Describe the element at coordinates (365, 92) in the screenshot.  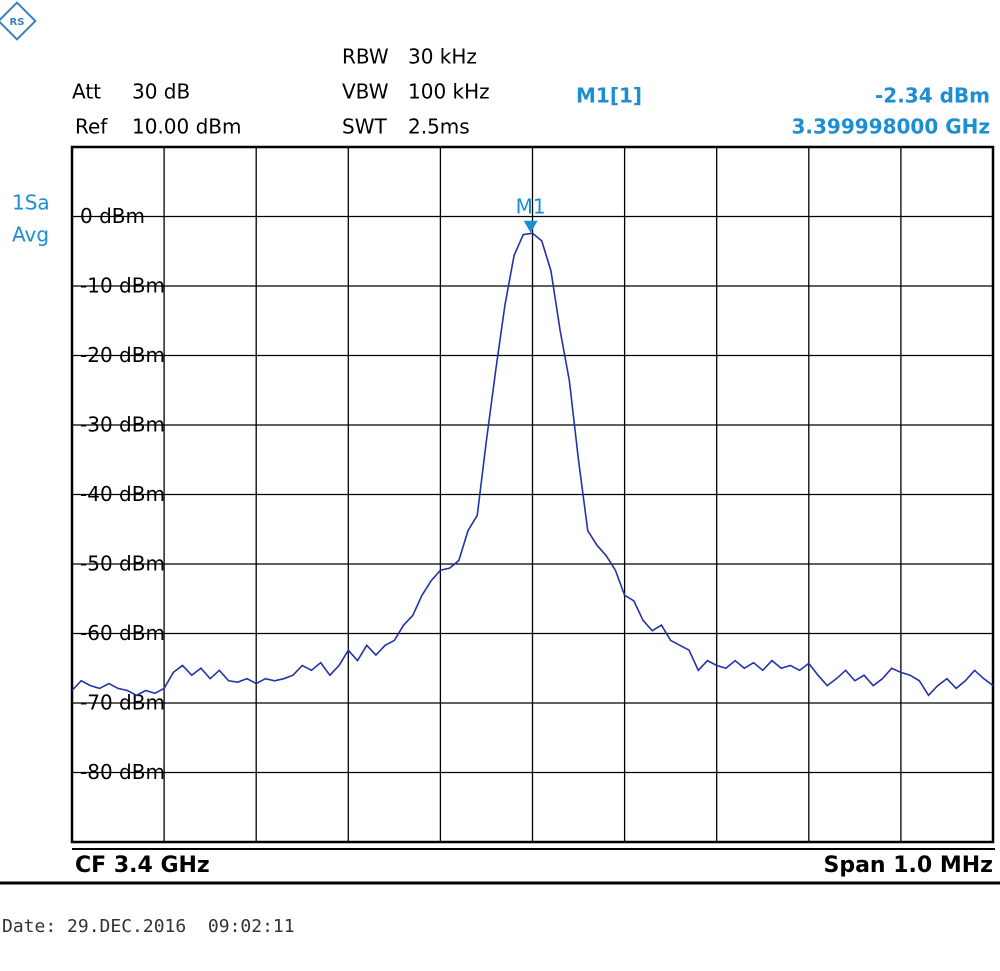
I see `vbw-label: VBW` at that location.